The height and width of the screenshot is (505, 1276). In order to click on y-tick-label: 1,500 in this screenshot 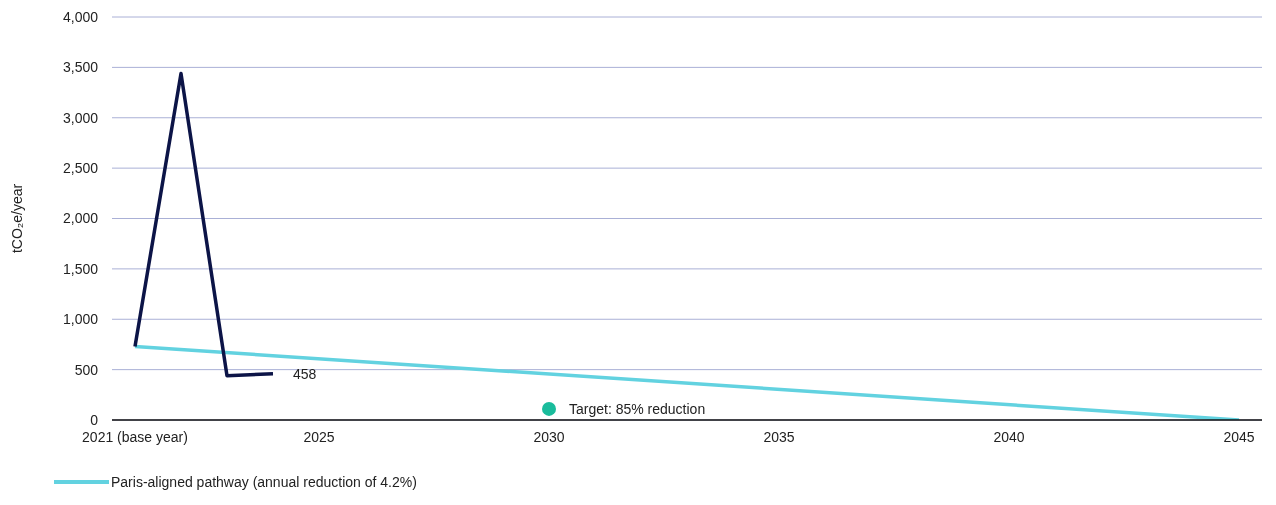, I will do `click(80, 268)`.